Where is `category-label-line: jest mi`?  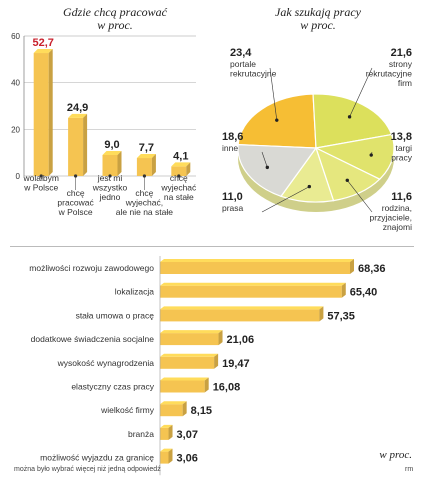
category-label-line: jest mi is located at coordinates (110, 178).